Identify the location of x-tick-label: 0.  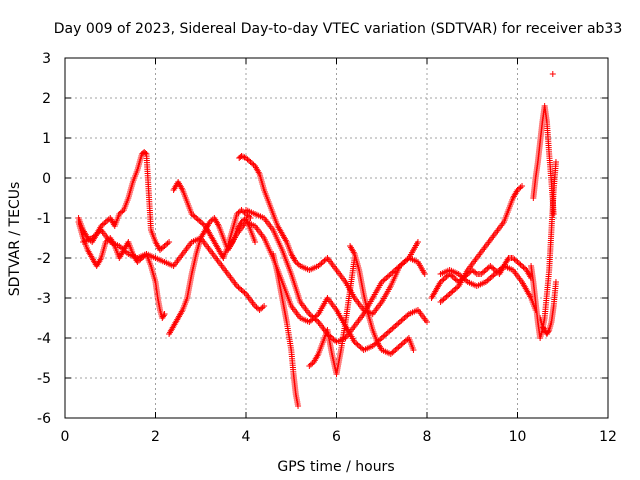
(65, 437).